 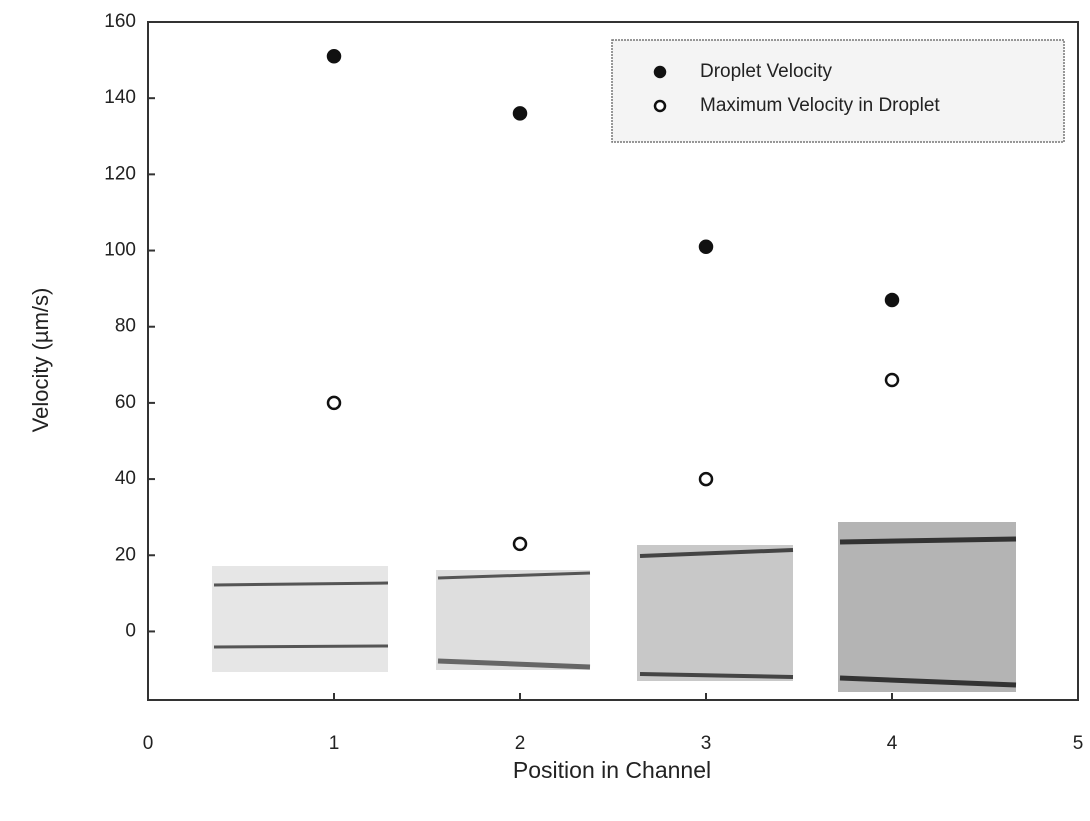 I want to click on x-tick-label: 1, so click(x=334, y=743).